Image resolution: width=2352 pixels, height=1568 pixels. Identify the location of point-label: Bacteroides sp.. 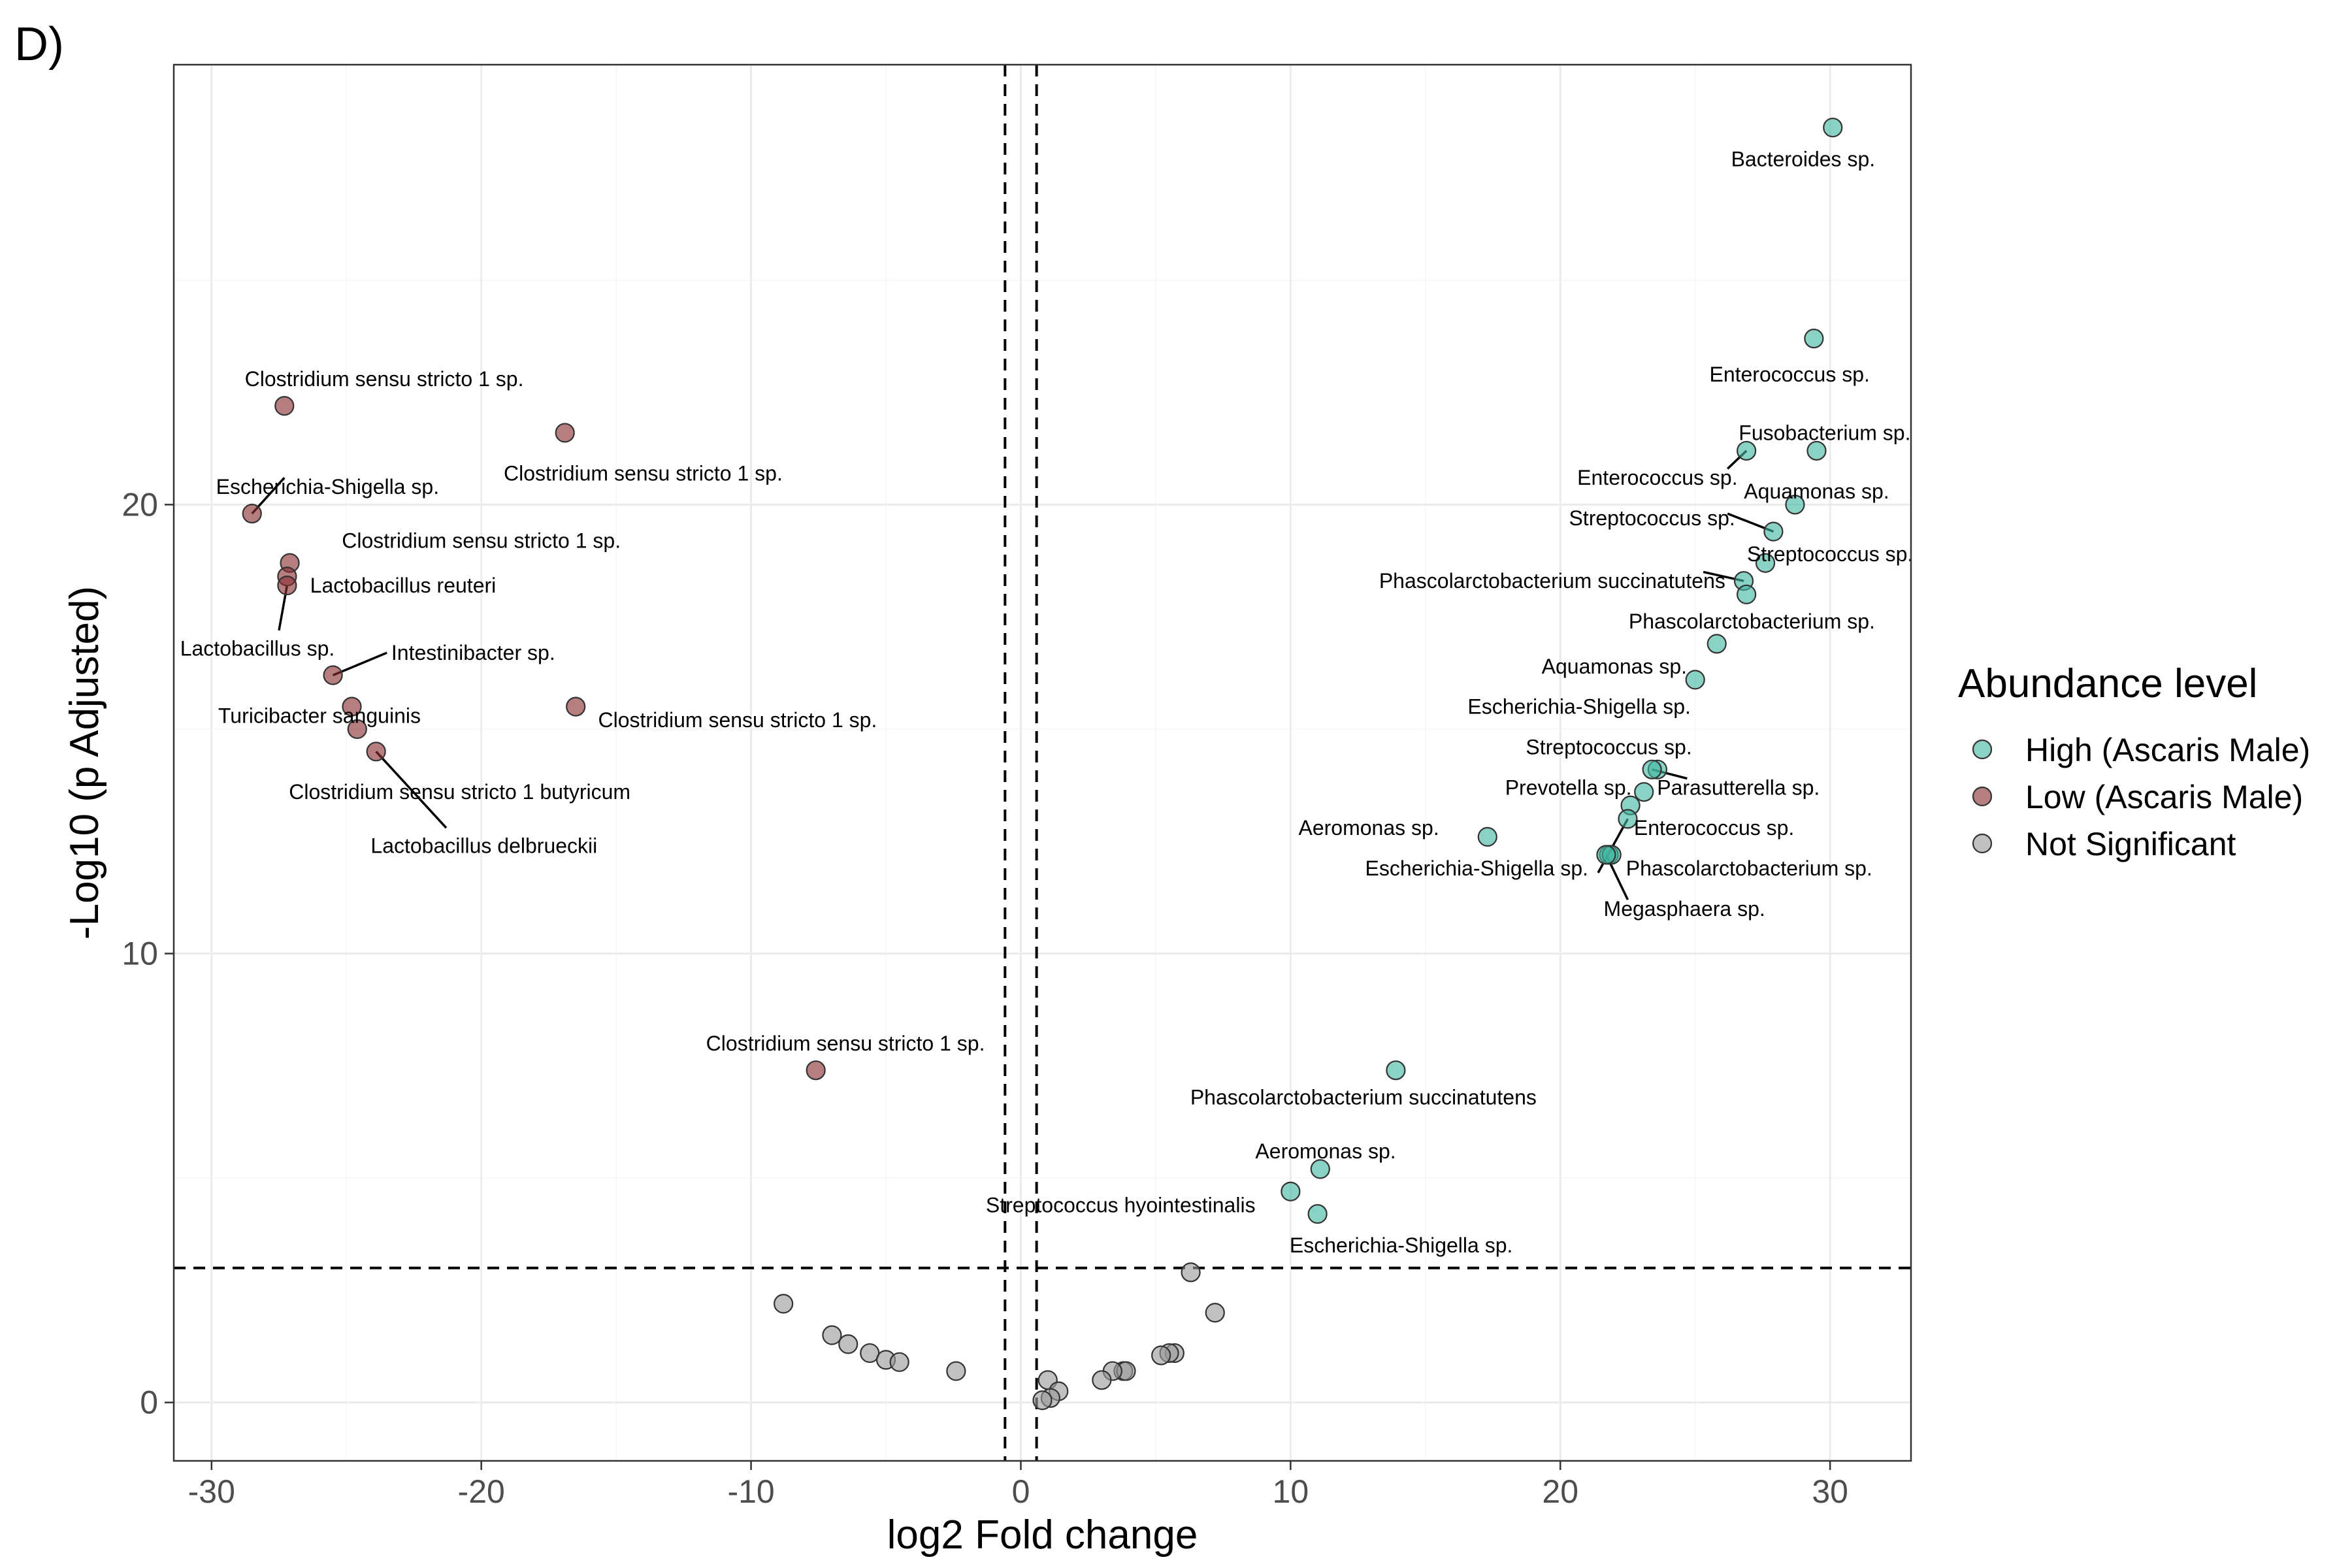
(1803, 159).